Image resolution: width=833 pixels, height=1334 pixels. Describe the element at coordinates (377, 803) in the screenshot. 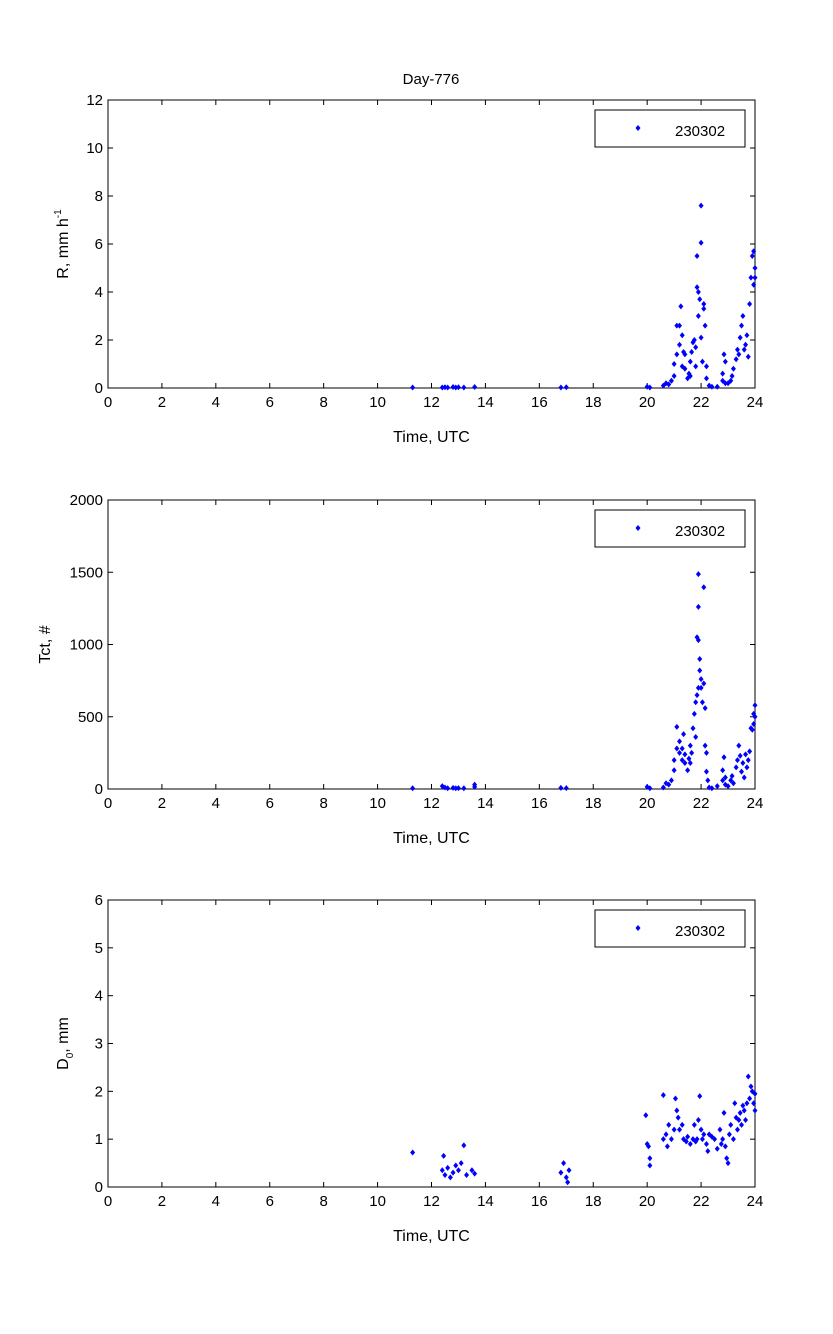

I see `x-tick-label: 10` at that location.